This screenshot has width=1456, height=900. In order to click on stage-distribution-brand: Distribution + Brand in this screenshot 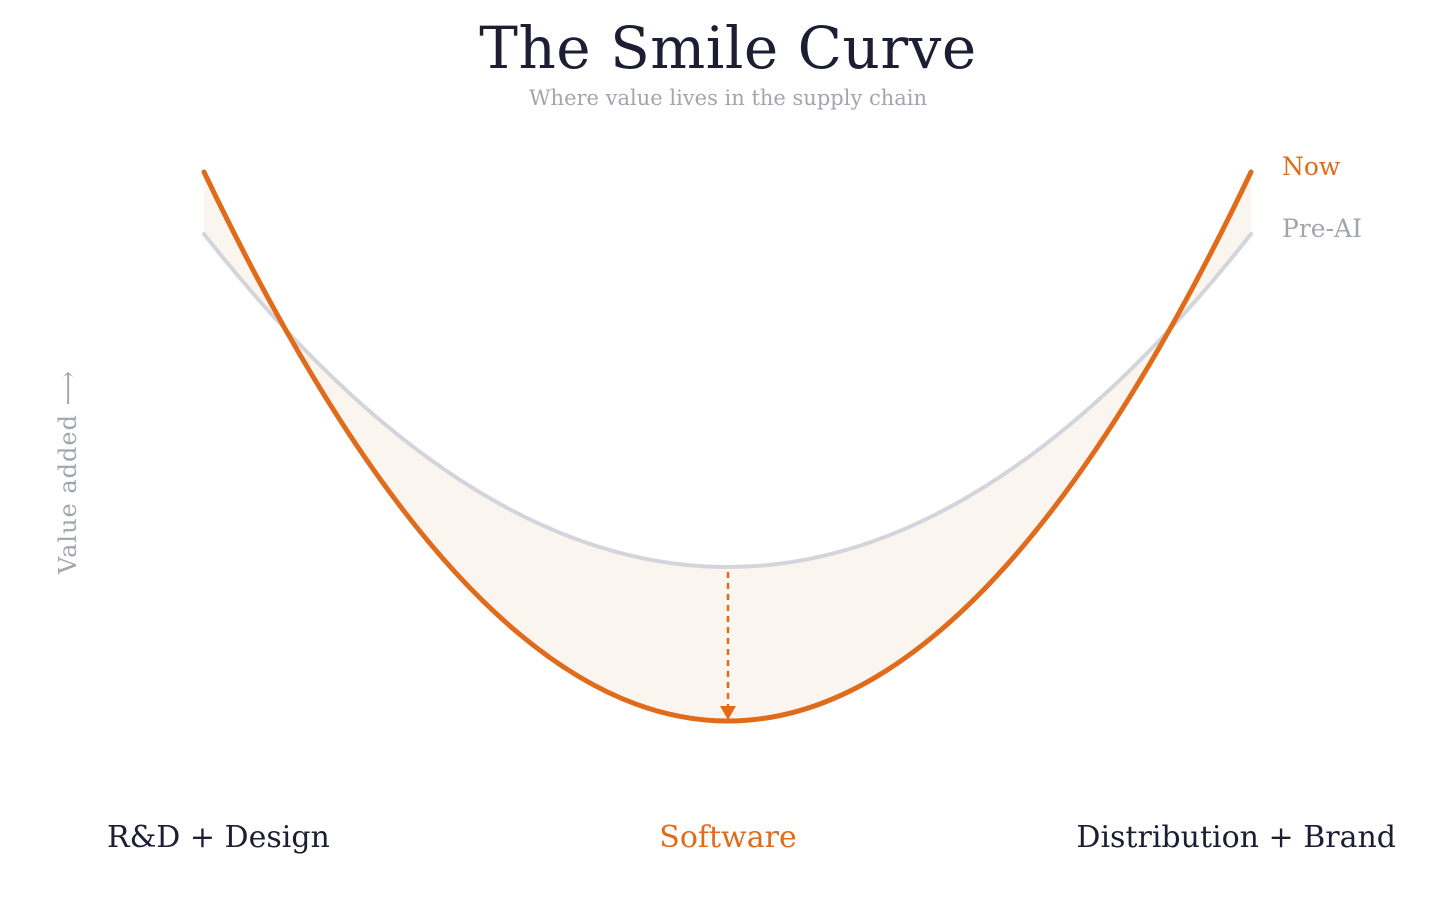, I will do `click(1236, 837)`.